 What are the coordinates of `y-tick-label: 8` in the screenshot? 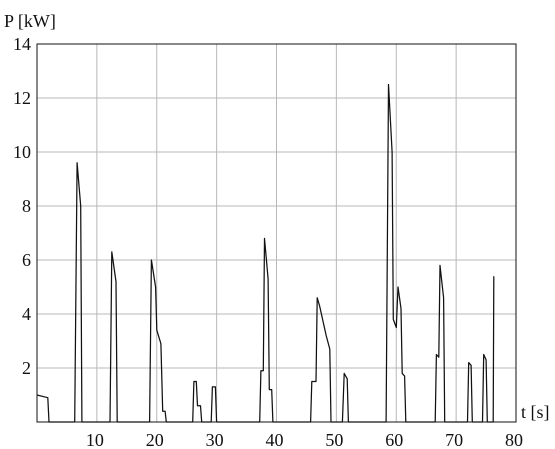 It's located at (26, 206).